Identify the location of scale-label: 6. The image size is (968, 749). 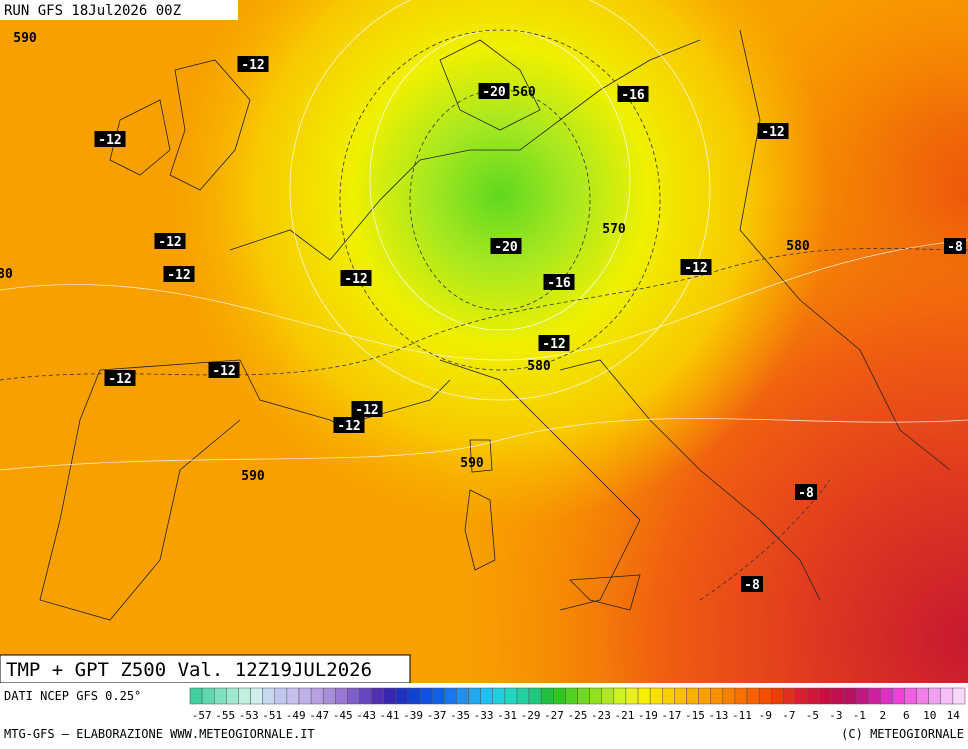
(906, 715).